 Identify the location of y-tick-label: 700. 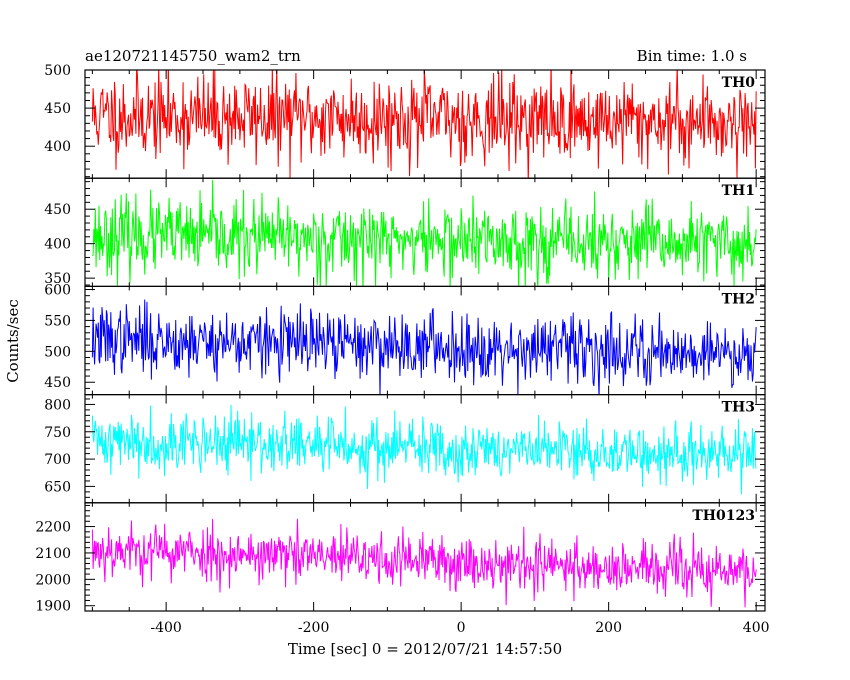
(57, 460).